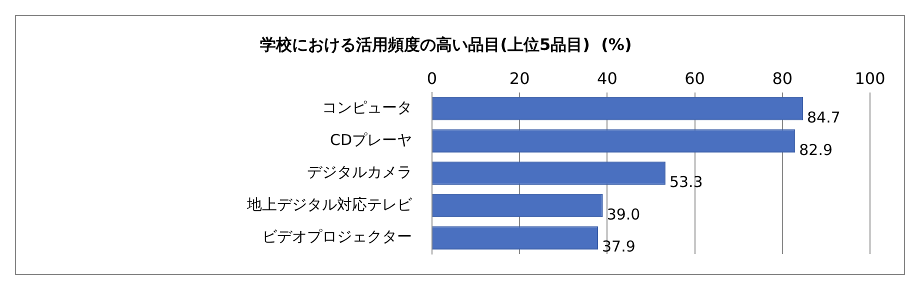 The image size is (916, 283). What do you see at coordinates (367, 107) in the screenshot?
I see `y-tick-label: コンピュータ` at bounding box center [367, 107].